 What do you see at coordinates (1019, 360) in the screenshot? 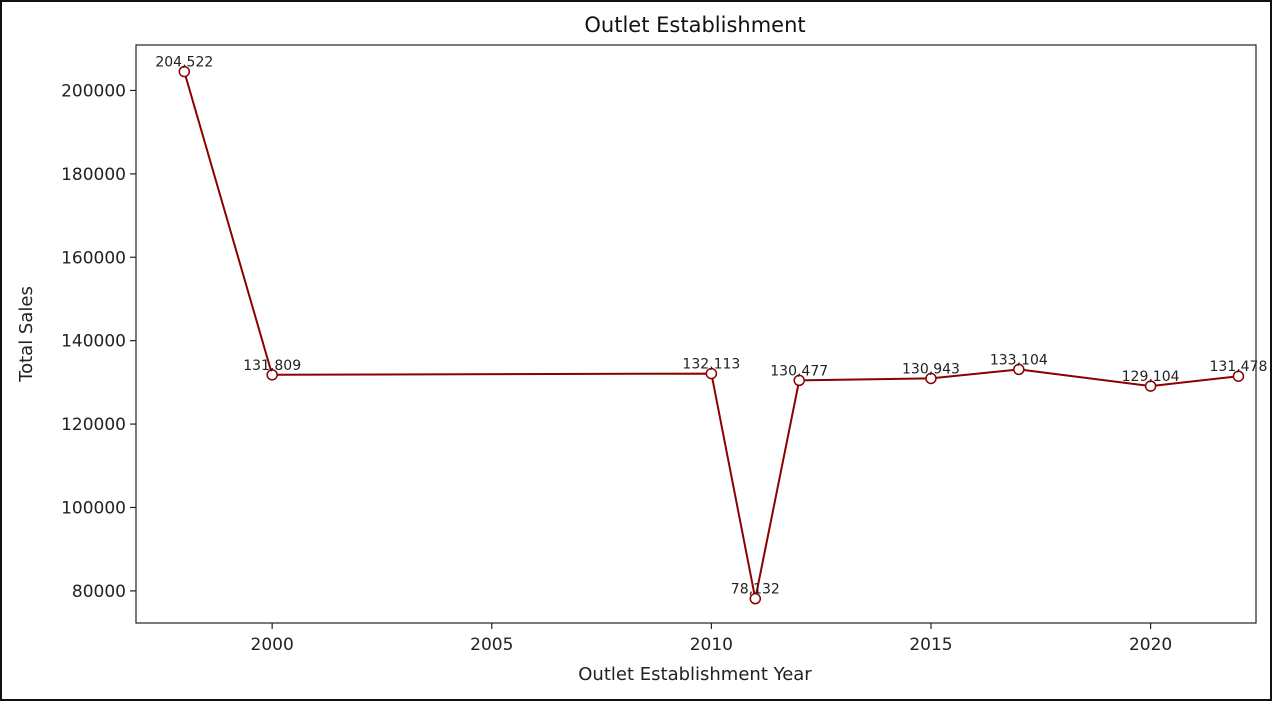
I see `data-label: 133,104` at bounding box center [1019, 360].